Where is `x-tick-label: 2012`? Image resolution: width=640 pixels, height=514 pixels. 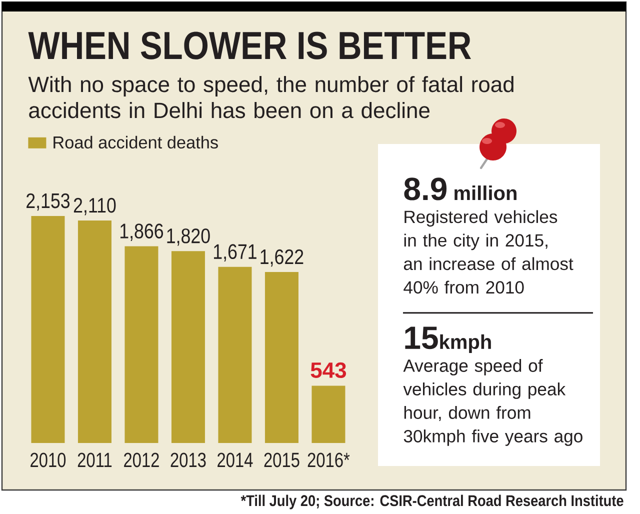
x-tick-label: 2012 is located at coordinates (141, 460).